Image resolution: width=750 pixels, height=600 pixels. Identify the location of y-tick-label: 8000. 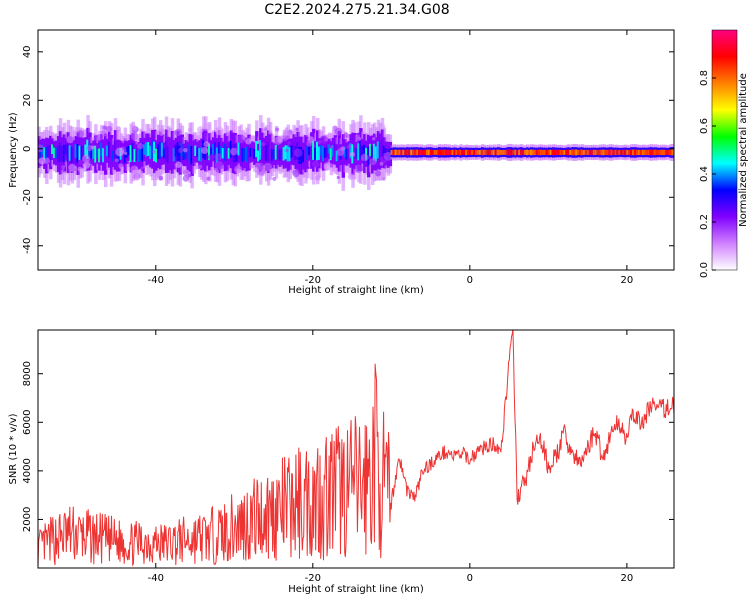
(27, 373).